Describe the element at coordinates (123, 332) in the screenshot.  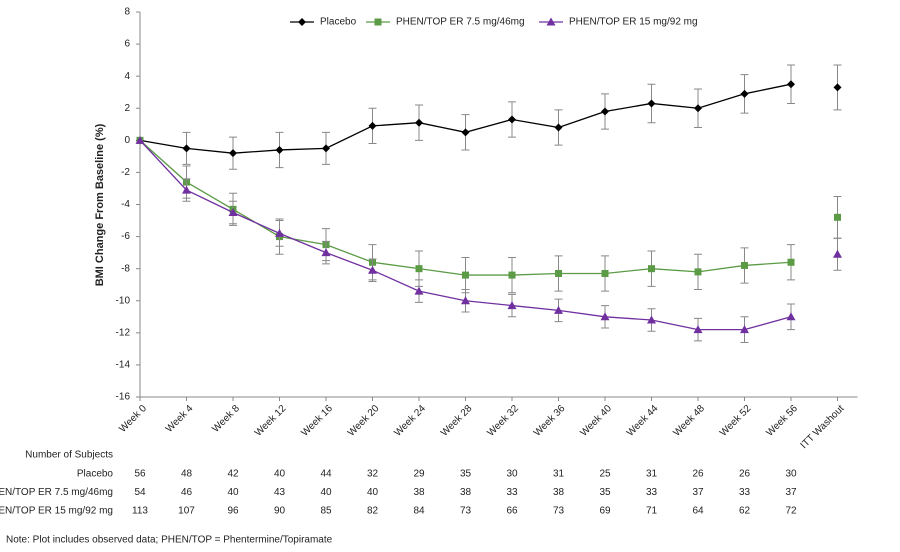
I see `y-tick-label: -12` at that location.